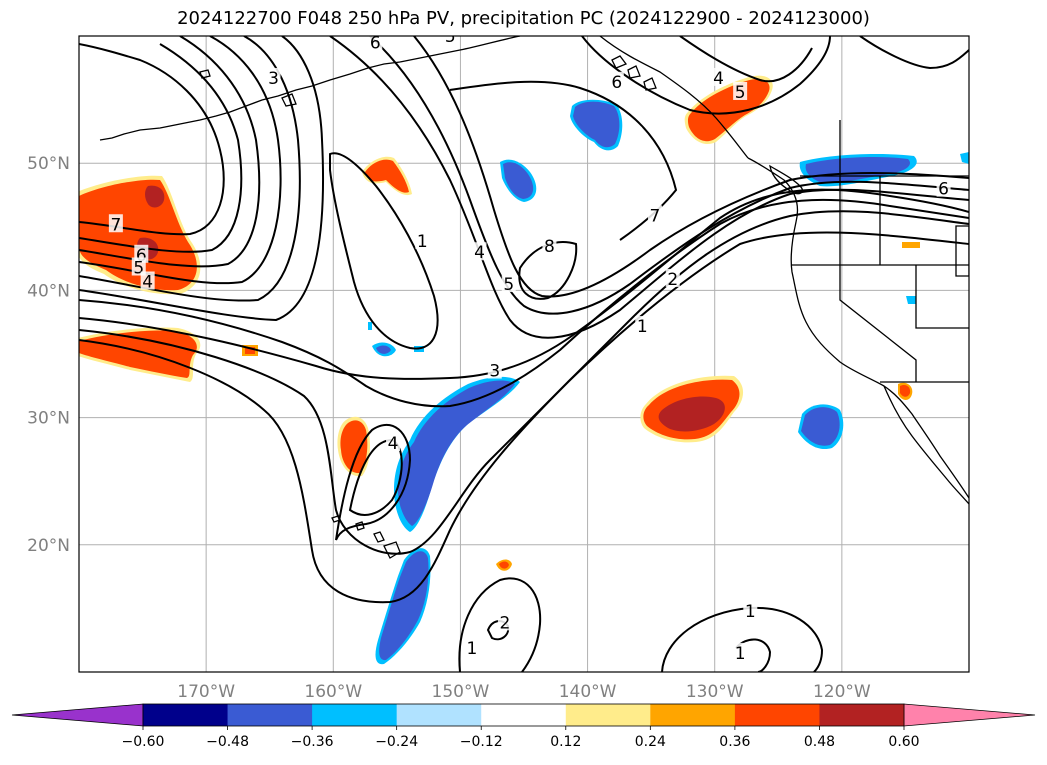 The image size is (1047, 765). I want to click on colorbar-extend-min, so click(77, 715).